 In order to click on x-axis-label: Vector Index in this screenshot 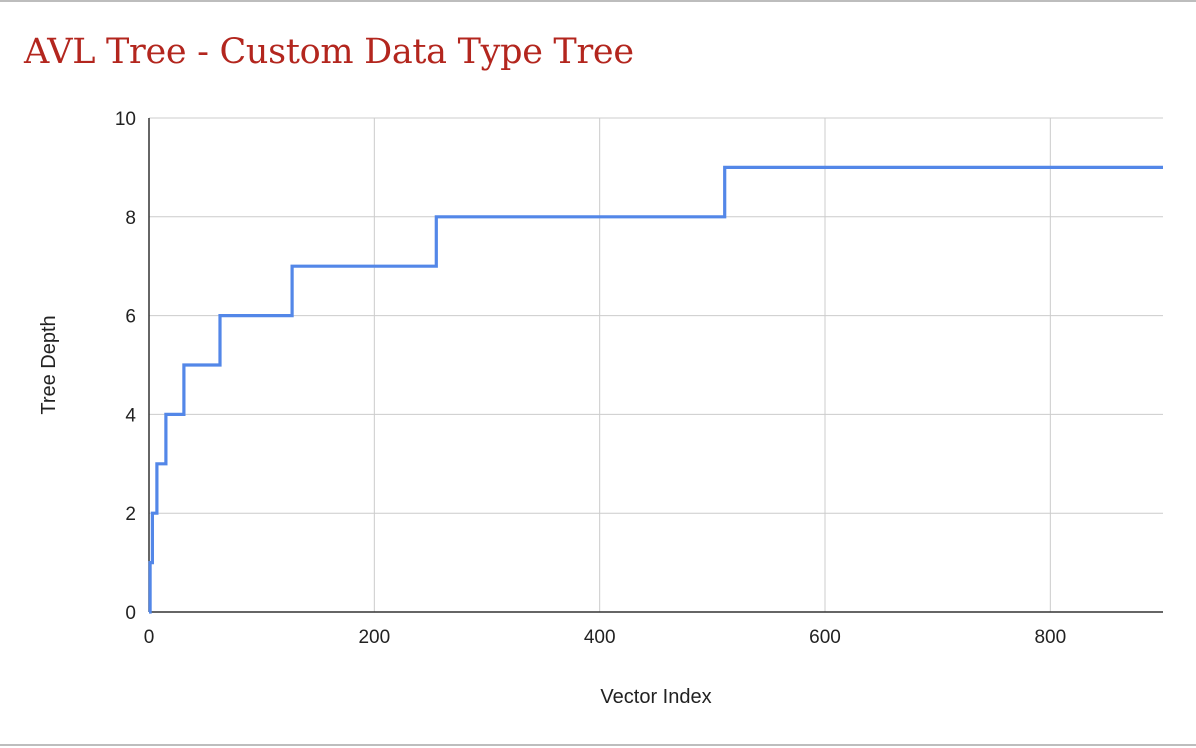, I will do `click(655, 697)`.